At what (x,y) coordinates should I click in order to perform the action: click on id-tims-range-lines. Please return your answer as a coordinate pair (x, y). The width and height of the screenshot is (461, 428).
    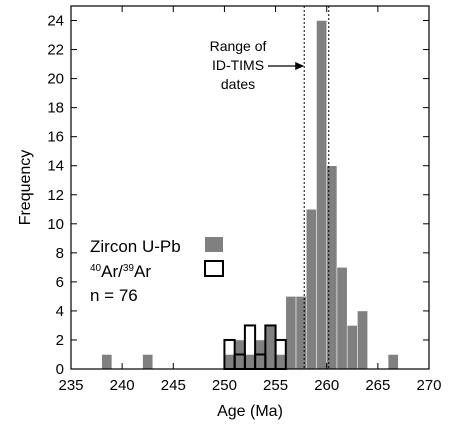
    Looking at the image, I should click on (316, 187).